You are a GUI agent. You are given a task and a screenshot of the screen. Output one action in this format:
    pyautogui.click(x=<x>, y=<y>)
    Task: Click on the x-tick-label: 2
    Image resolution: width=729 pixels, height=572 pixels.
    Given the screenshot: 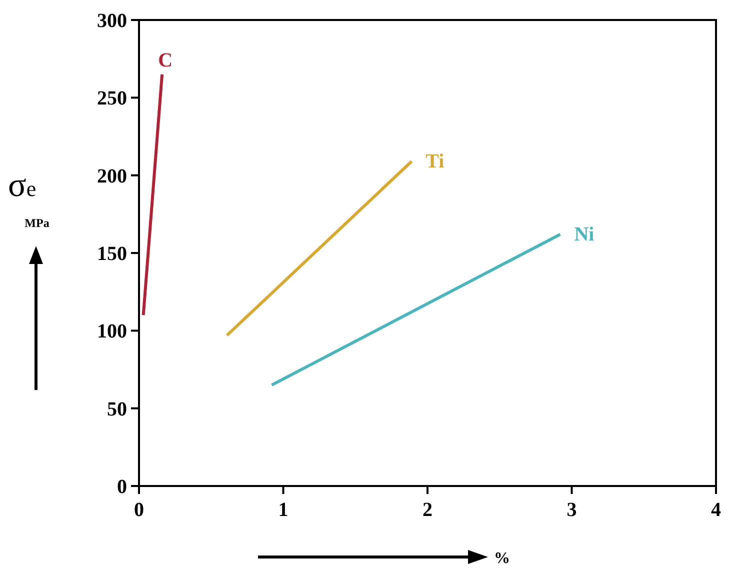 What is the action you would take?
    pyautogui.click(x=427, y=510)
    